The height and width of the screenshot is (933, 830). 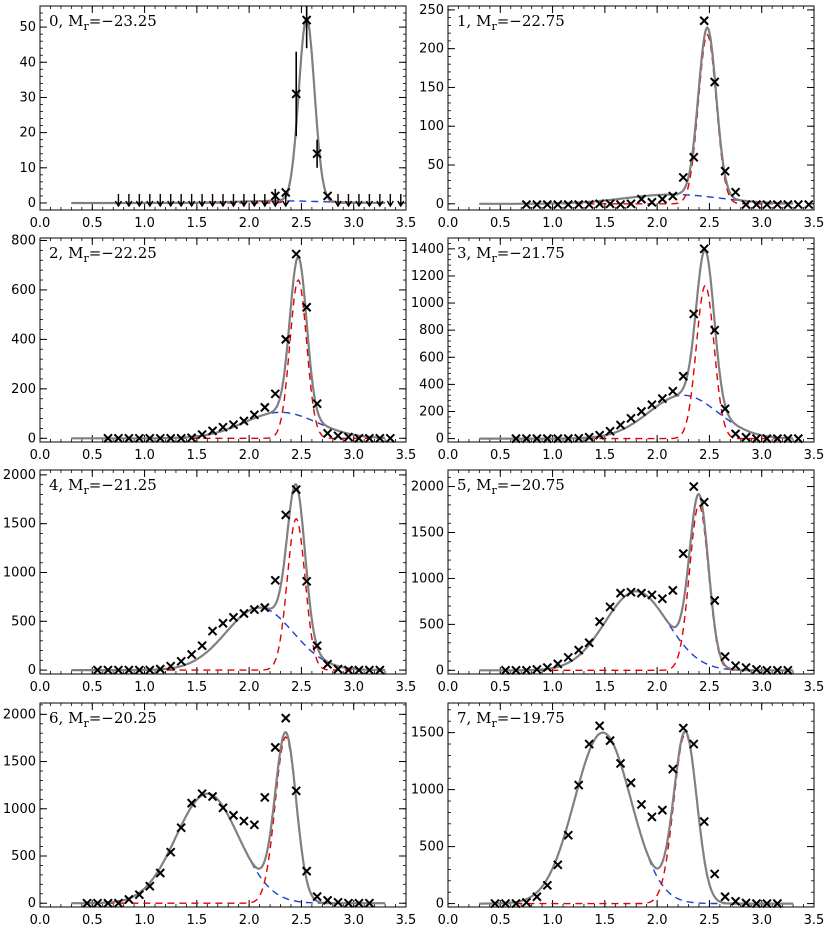 I want to click on x-tick-label: 0.5, so click(x=500, y=687).